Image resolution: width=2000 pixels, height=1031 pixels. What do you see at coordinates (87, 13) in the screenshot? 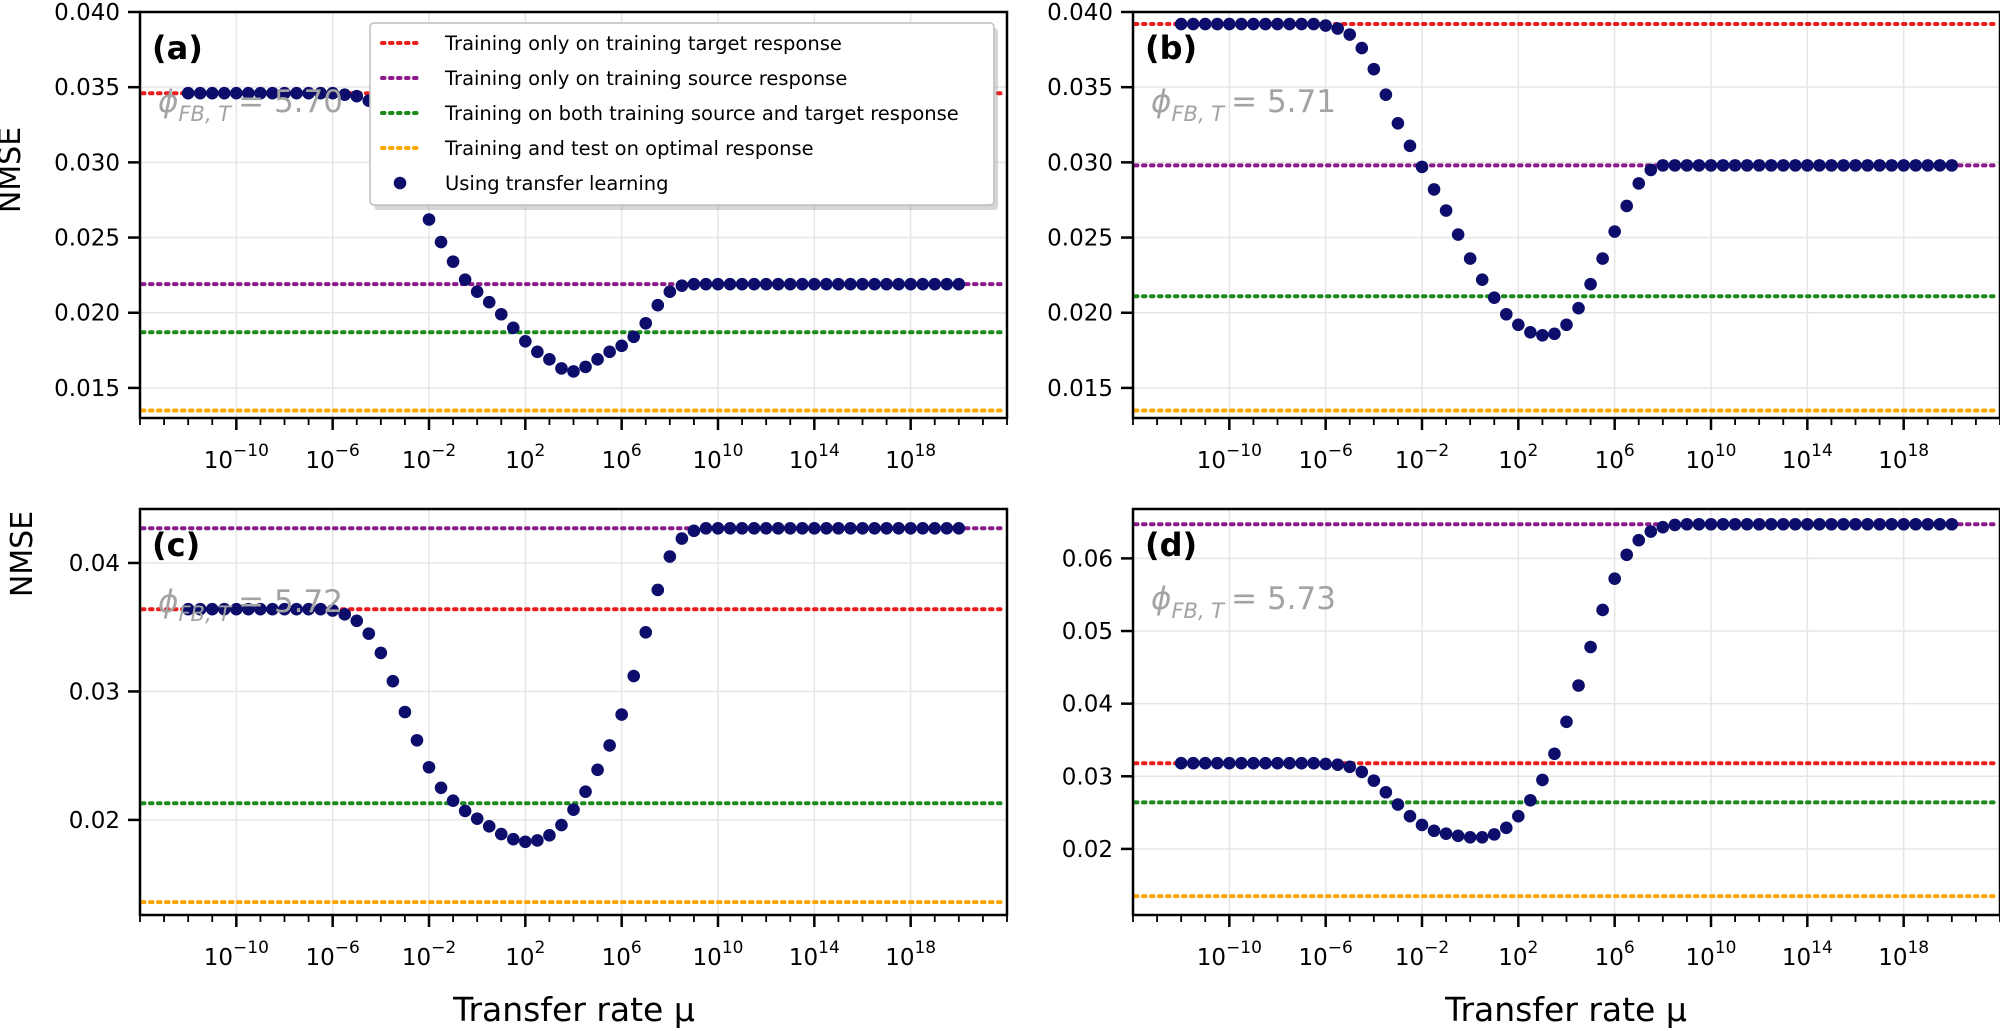
I see `y-tick-label: 0.040` at bounding box center [87, 13].